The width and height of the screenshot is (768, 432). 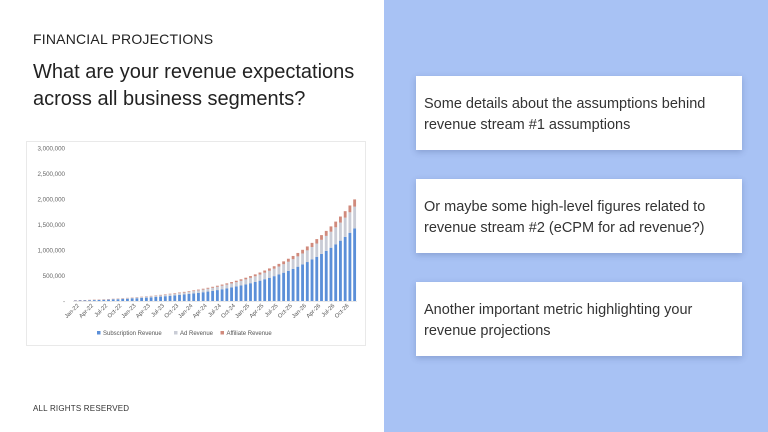 What do you see at coordinates (342, 311) in the screenshot?
I see `x-tick-label: Oct-26` at bounding box center [342, 311].